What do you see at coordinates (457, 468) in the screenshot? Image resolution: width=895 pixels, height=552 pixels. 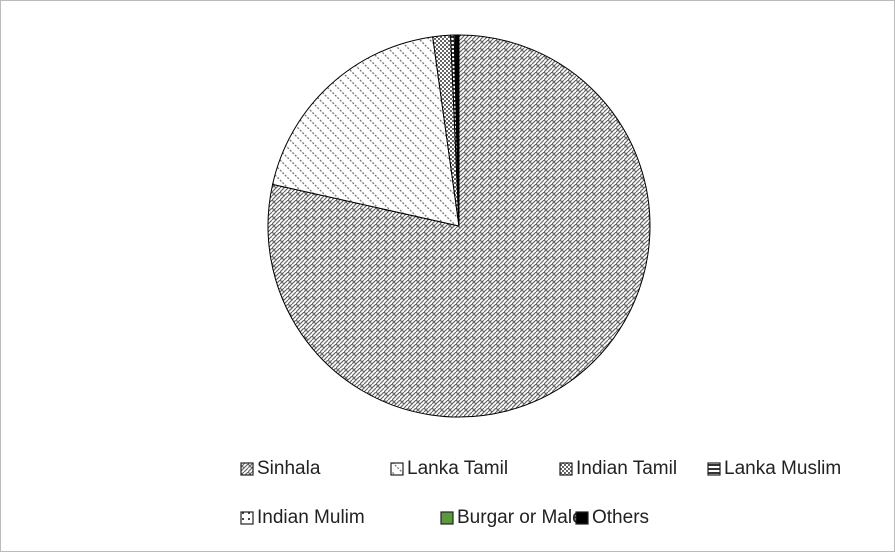 I see `legend-label: Lanka Tamil` at bounding box center [457, 468].